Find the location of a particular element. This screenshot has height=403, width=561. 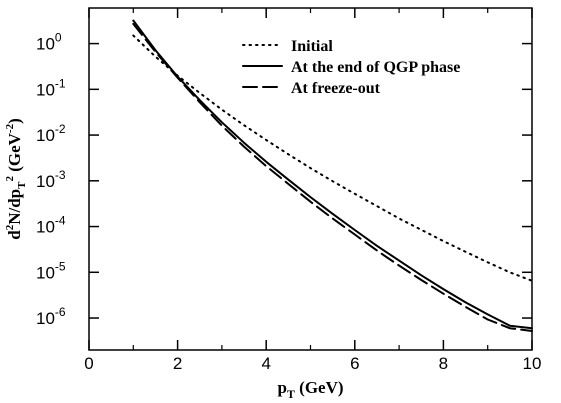

legend-label-2: At freeze-out is located at coordinates (336, 88).